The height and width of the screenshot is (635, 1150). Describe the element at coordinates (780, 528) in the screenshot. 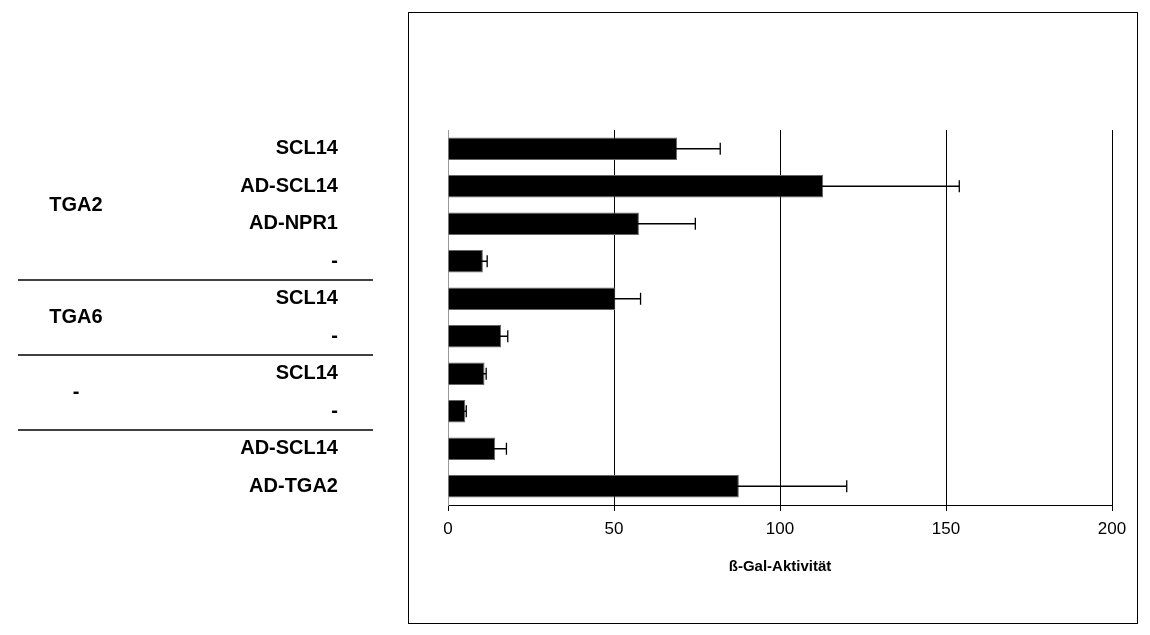

I see `x-tick-label: 100` at that location.